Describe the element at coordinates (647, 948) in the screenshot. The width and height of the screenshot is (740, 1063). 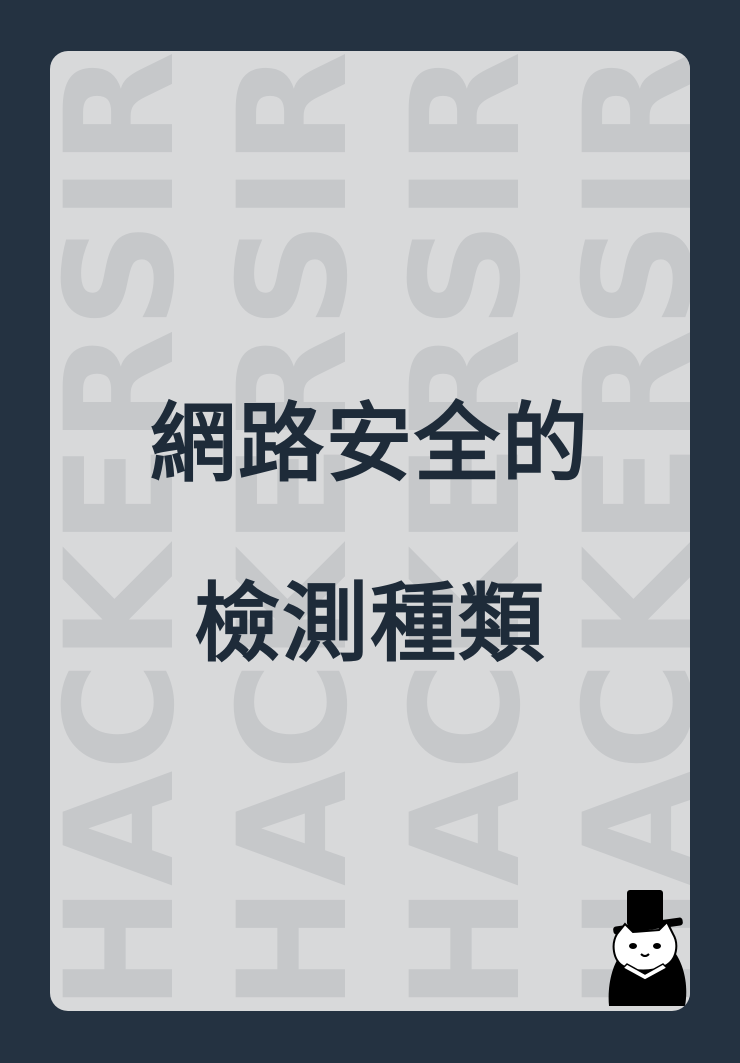
I see `mascot-cat-top-hat-icon` at that location.